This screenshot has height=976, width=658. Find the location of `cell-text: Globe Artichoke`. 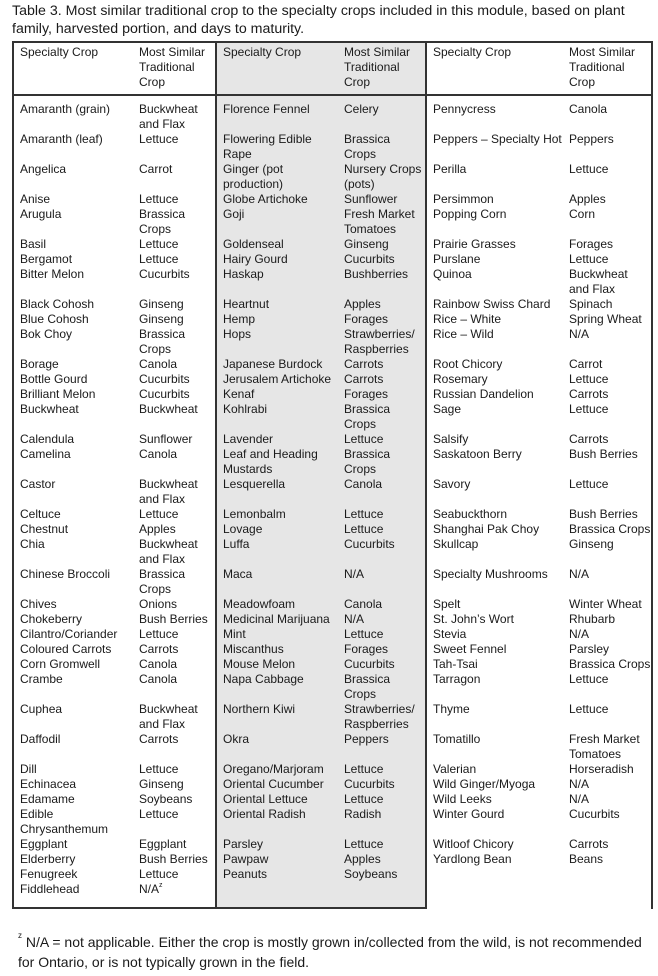

cell-text: Globe Artichoke is located at coordinates (265, 199).